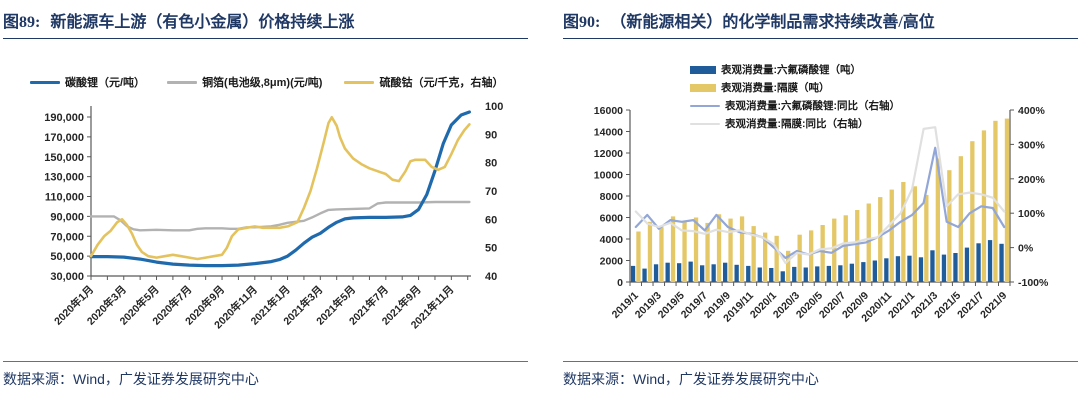  I want to click on legend-label: 碳酸锂（元/吨）, so click(105, 83).